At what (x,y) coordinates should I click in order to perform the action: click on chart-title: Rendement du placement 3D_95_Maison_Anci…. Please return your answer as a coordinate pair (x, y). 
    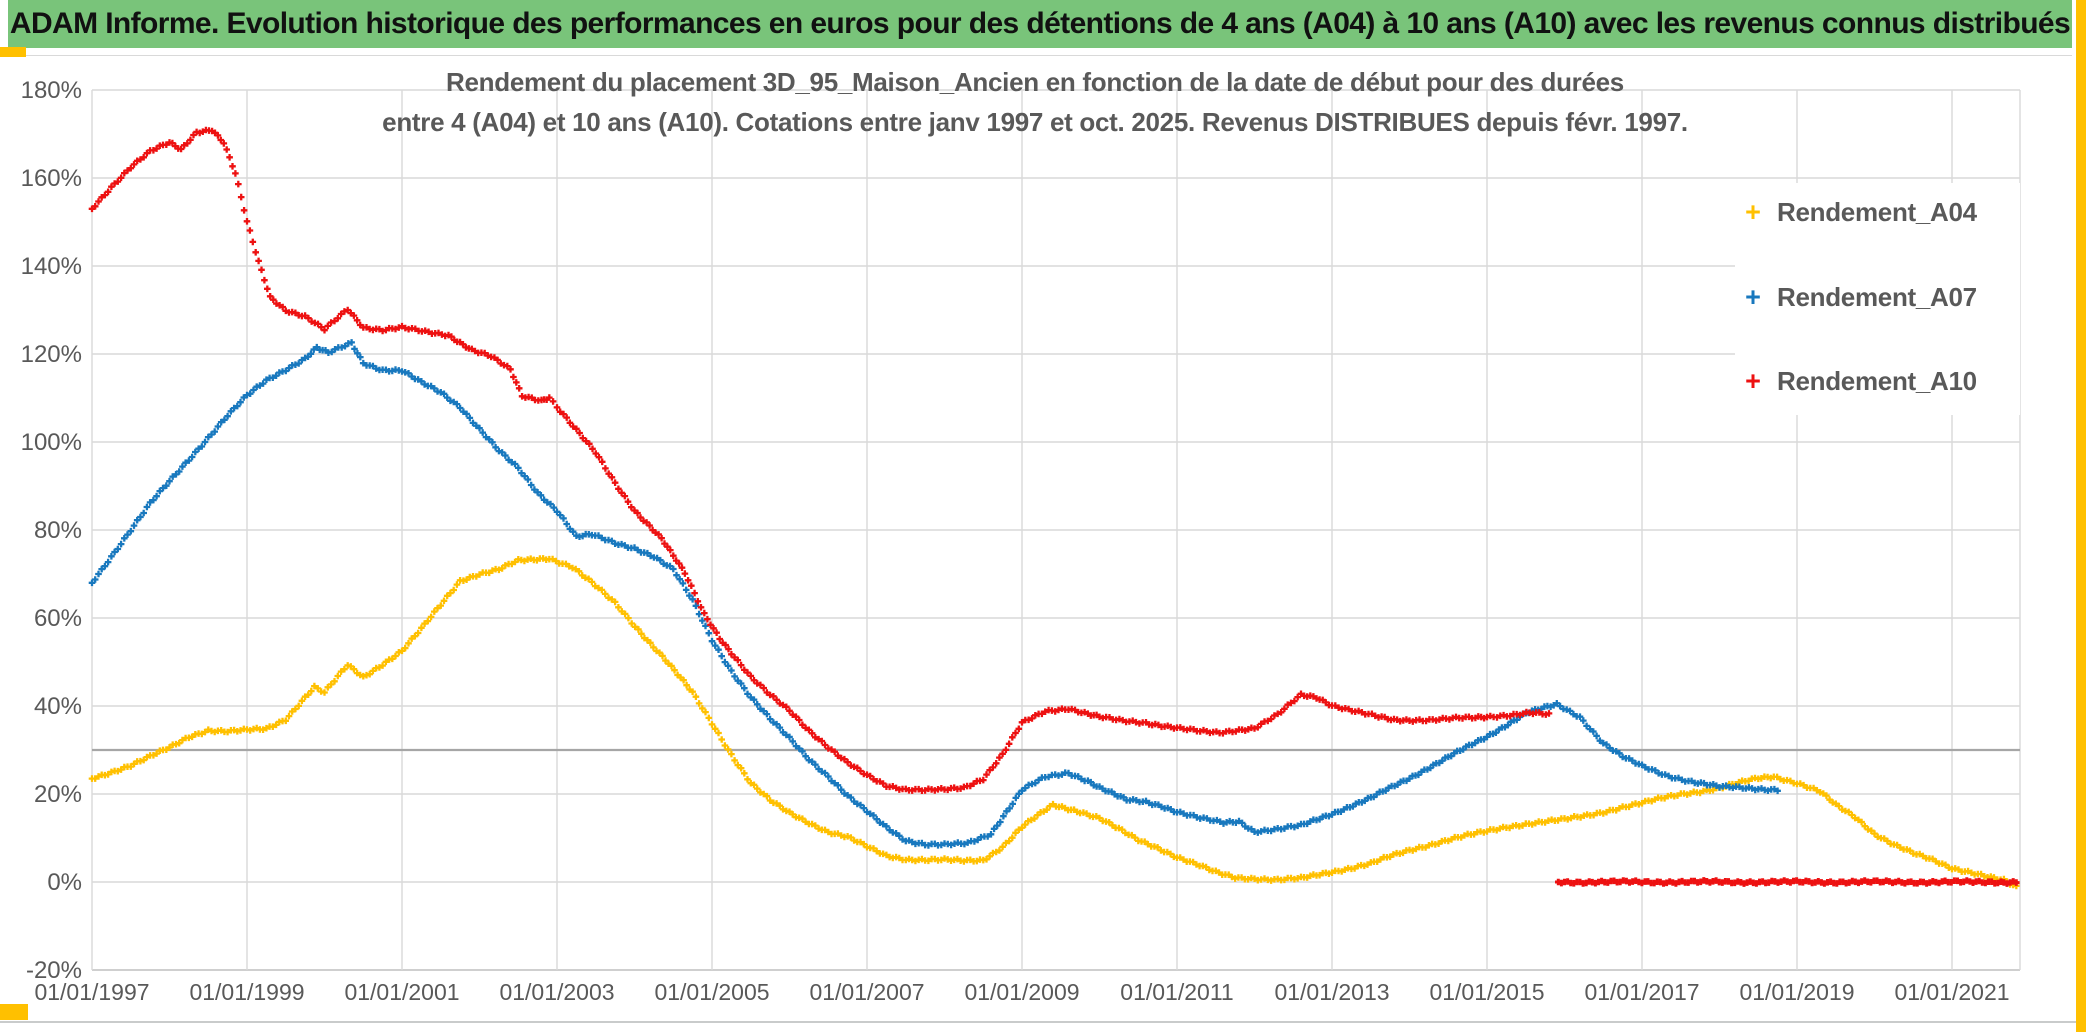
    Looking at the image, I should click on (1035, 102).